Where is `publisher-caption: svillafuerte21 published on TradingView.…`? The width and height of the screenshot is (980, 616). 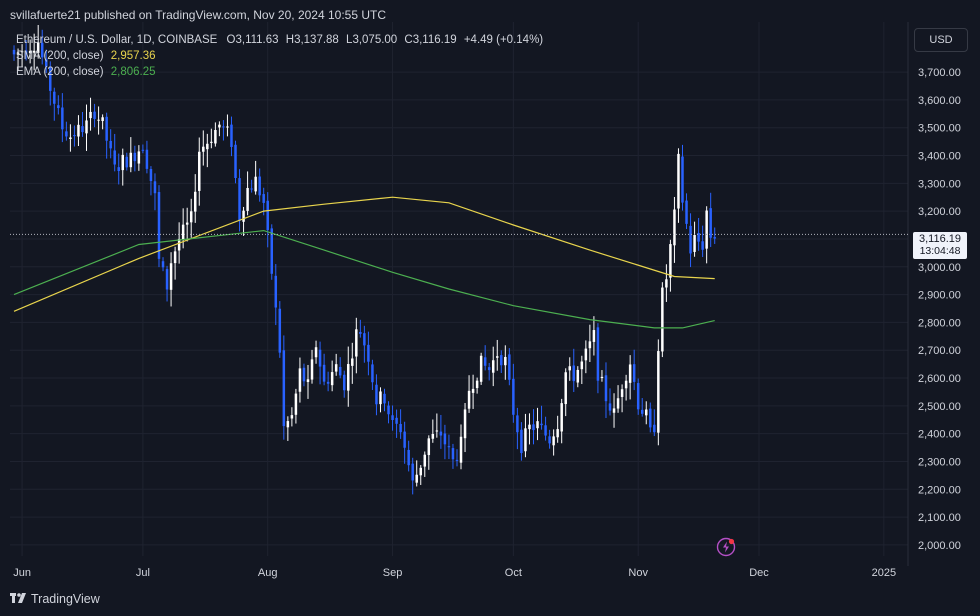 publisher-caption: svillafuerte21 published on TradingView.… is located at coordinates (198, 15).